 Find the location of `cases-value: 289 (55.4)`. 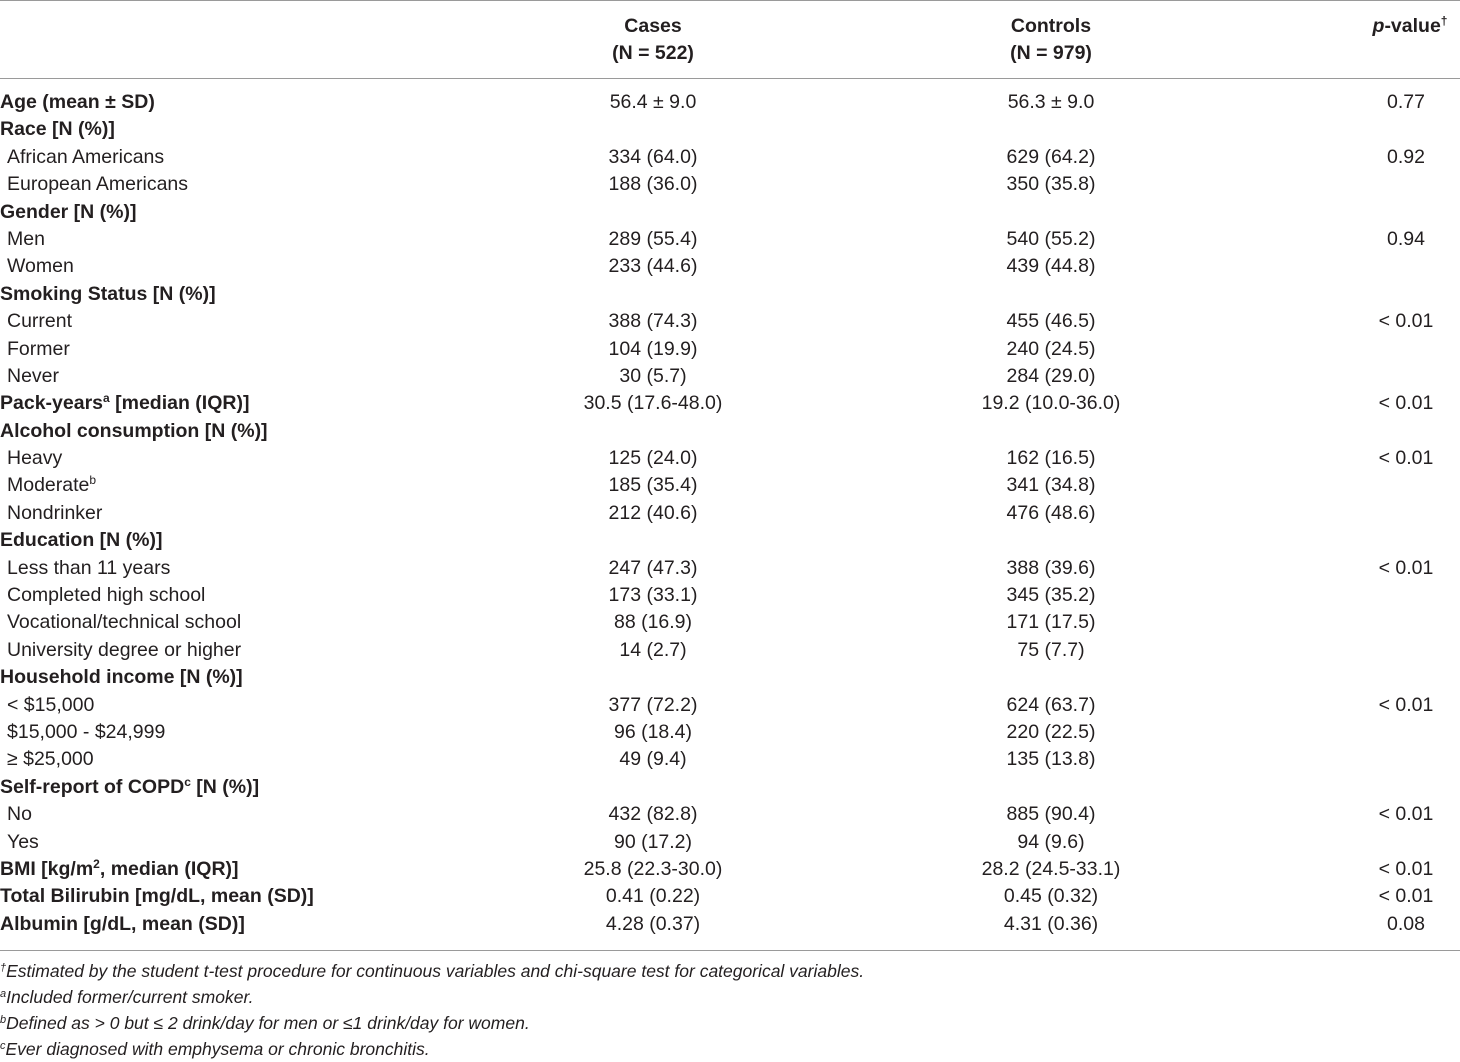

cases-value: 289 (55.4) is located at coordinates (653, 238).